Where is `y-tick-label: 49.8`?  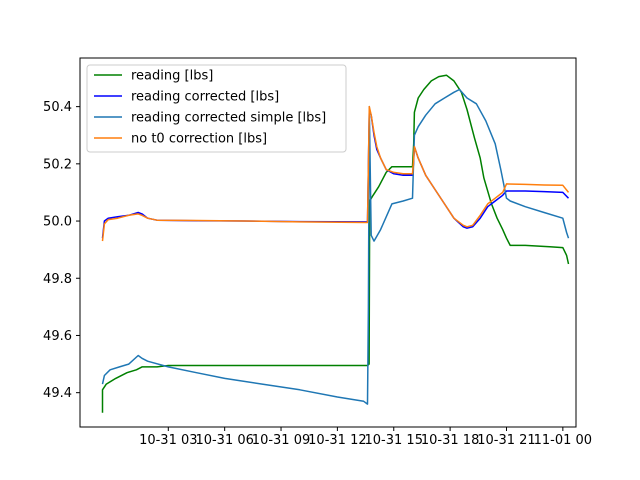
y-tick-label: 49.8 is located at coordinates (57, 279).